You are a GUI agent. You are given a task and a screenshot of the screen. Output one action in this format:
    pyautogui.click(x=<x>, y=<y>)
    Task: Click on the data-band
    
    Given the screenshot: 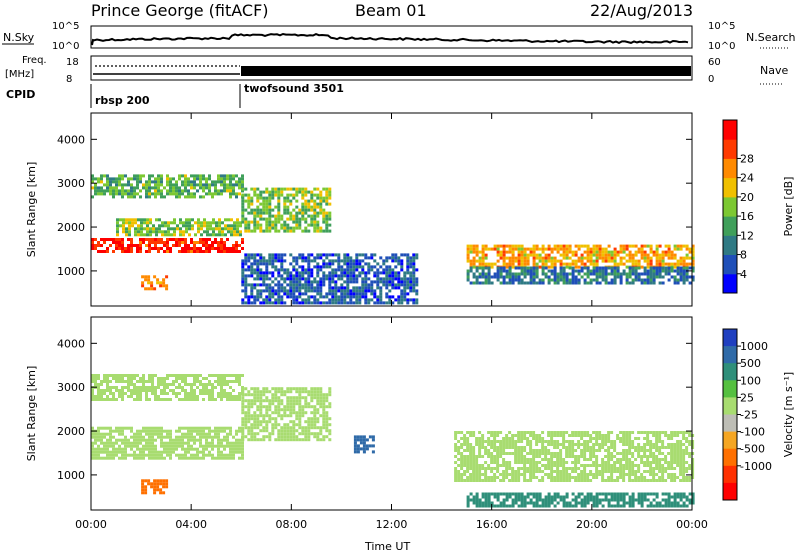 What is the action you would take?
    pyautogui.click(x=286, y=414)
    